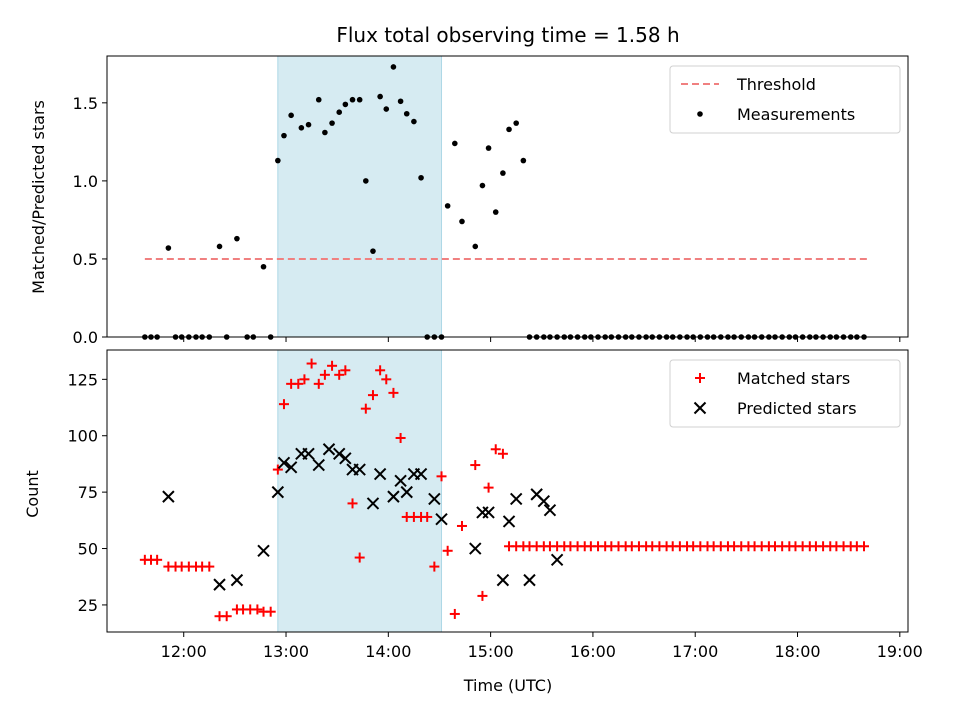 Image resolution: width=960 pixels, height=720 pixels. What do you see at coordinates (38, 197) in the screenshot?
I see `top-ylabel: Matched/Predicted stars` at bounding box center [38, 197].